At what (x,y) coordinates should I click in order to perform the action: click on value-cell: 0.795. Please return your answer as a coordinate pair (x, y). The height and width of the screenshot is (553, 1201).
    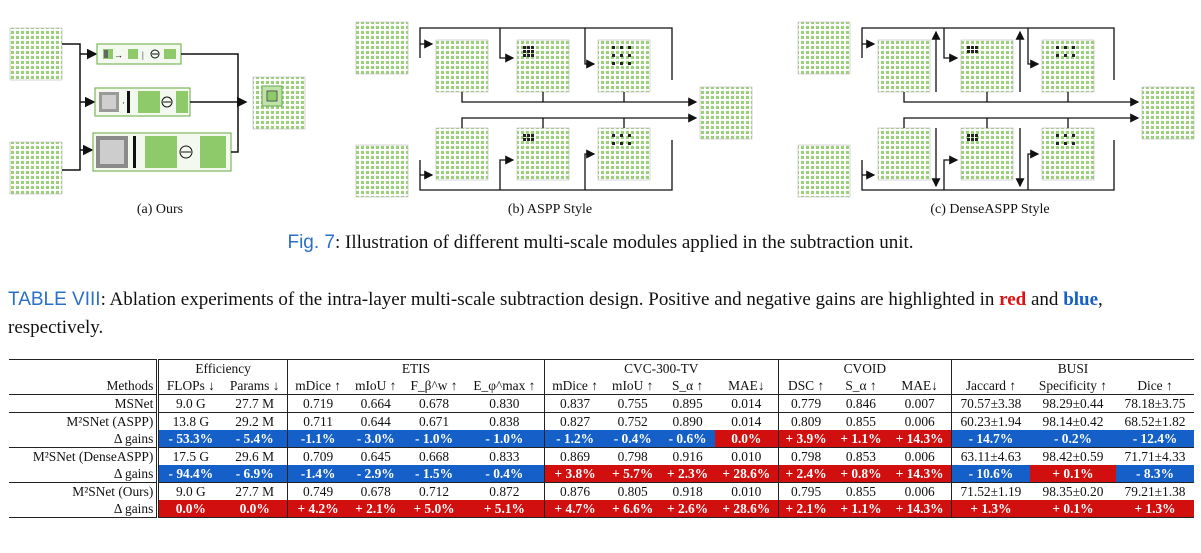
    Looking at the image, I should click on (805, 491).